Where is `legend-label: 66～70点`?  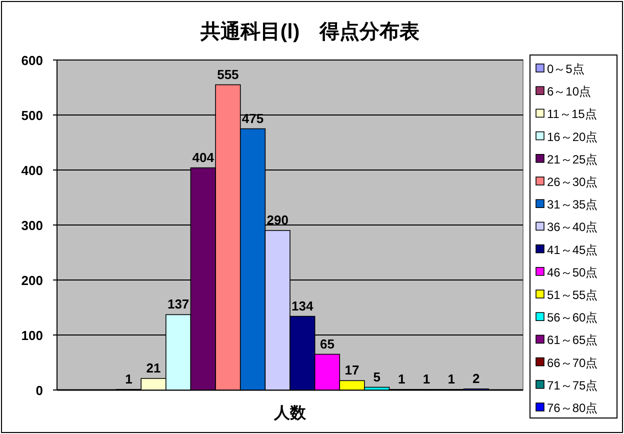 legend-label: 66～70点 is located at coordinates (572, 363).